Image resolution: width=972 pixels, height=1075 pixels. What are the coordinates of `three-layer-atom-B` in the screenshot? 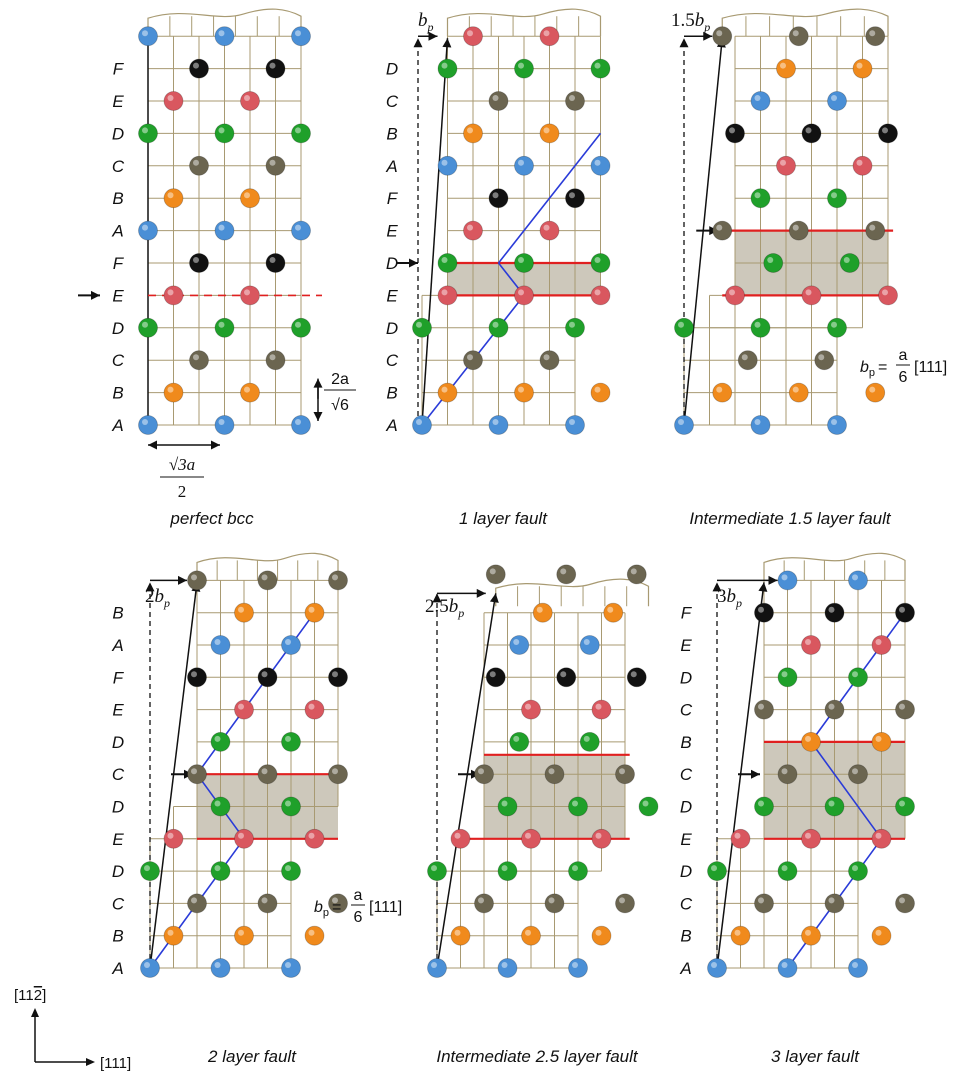 It's located at (881, 935).